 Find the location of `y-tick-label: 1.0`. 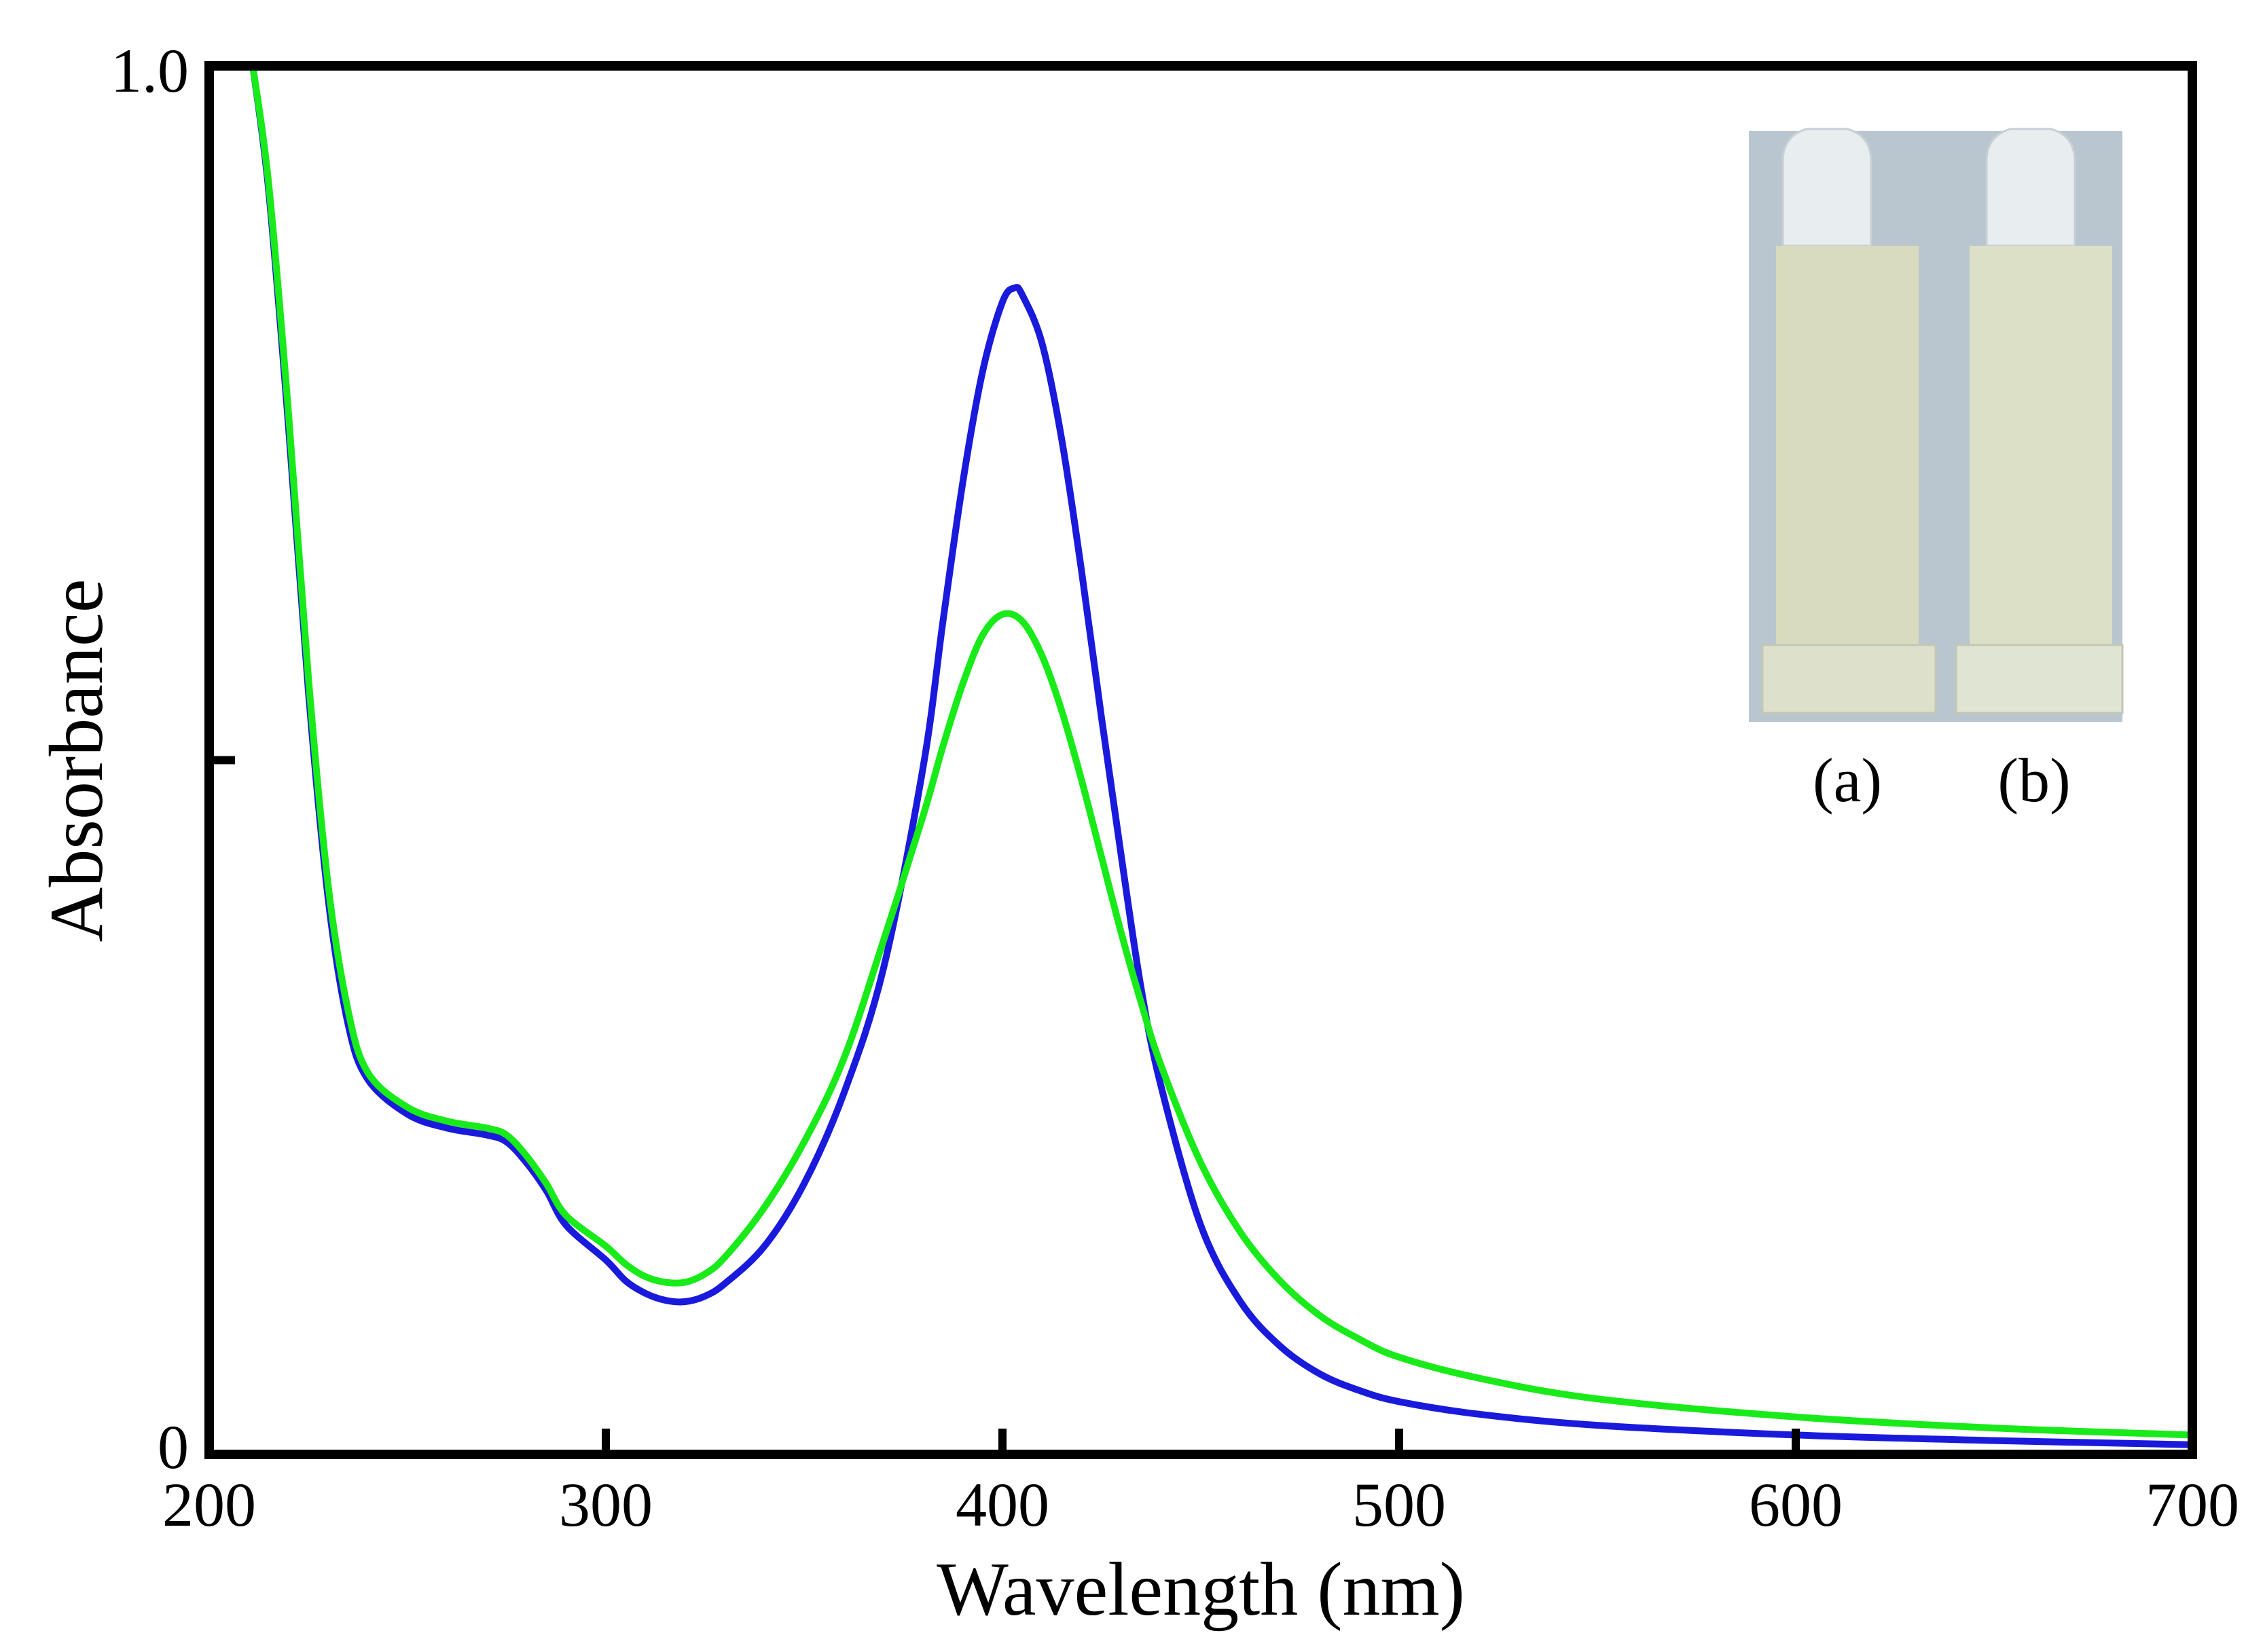

y-tick-label: 1.0 is located at coordinates (150, 70).